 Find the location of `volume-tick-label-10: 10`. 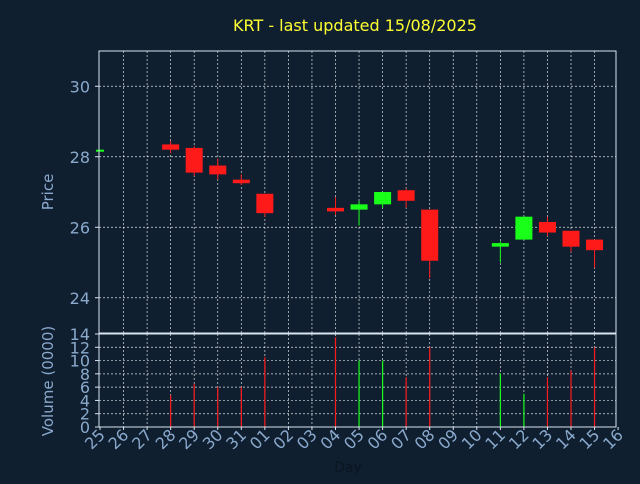

volume-tick-label-10: 10 is located at coordinates (80, 361).